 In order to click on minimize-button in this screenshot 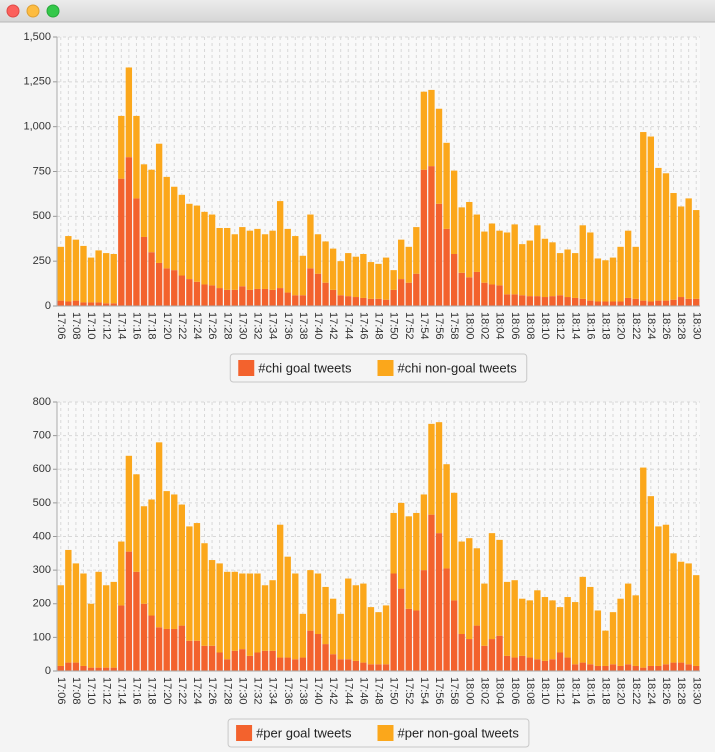, I will do `click(33, 11)`.